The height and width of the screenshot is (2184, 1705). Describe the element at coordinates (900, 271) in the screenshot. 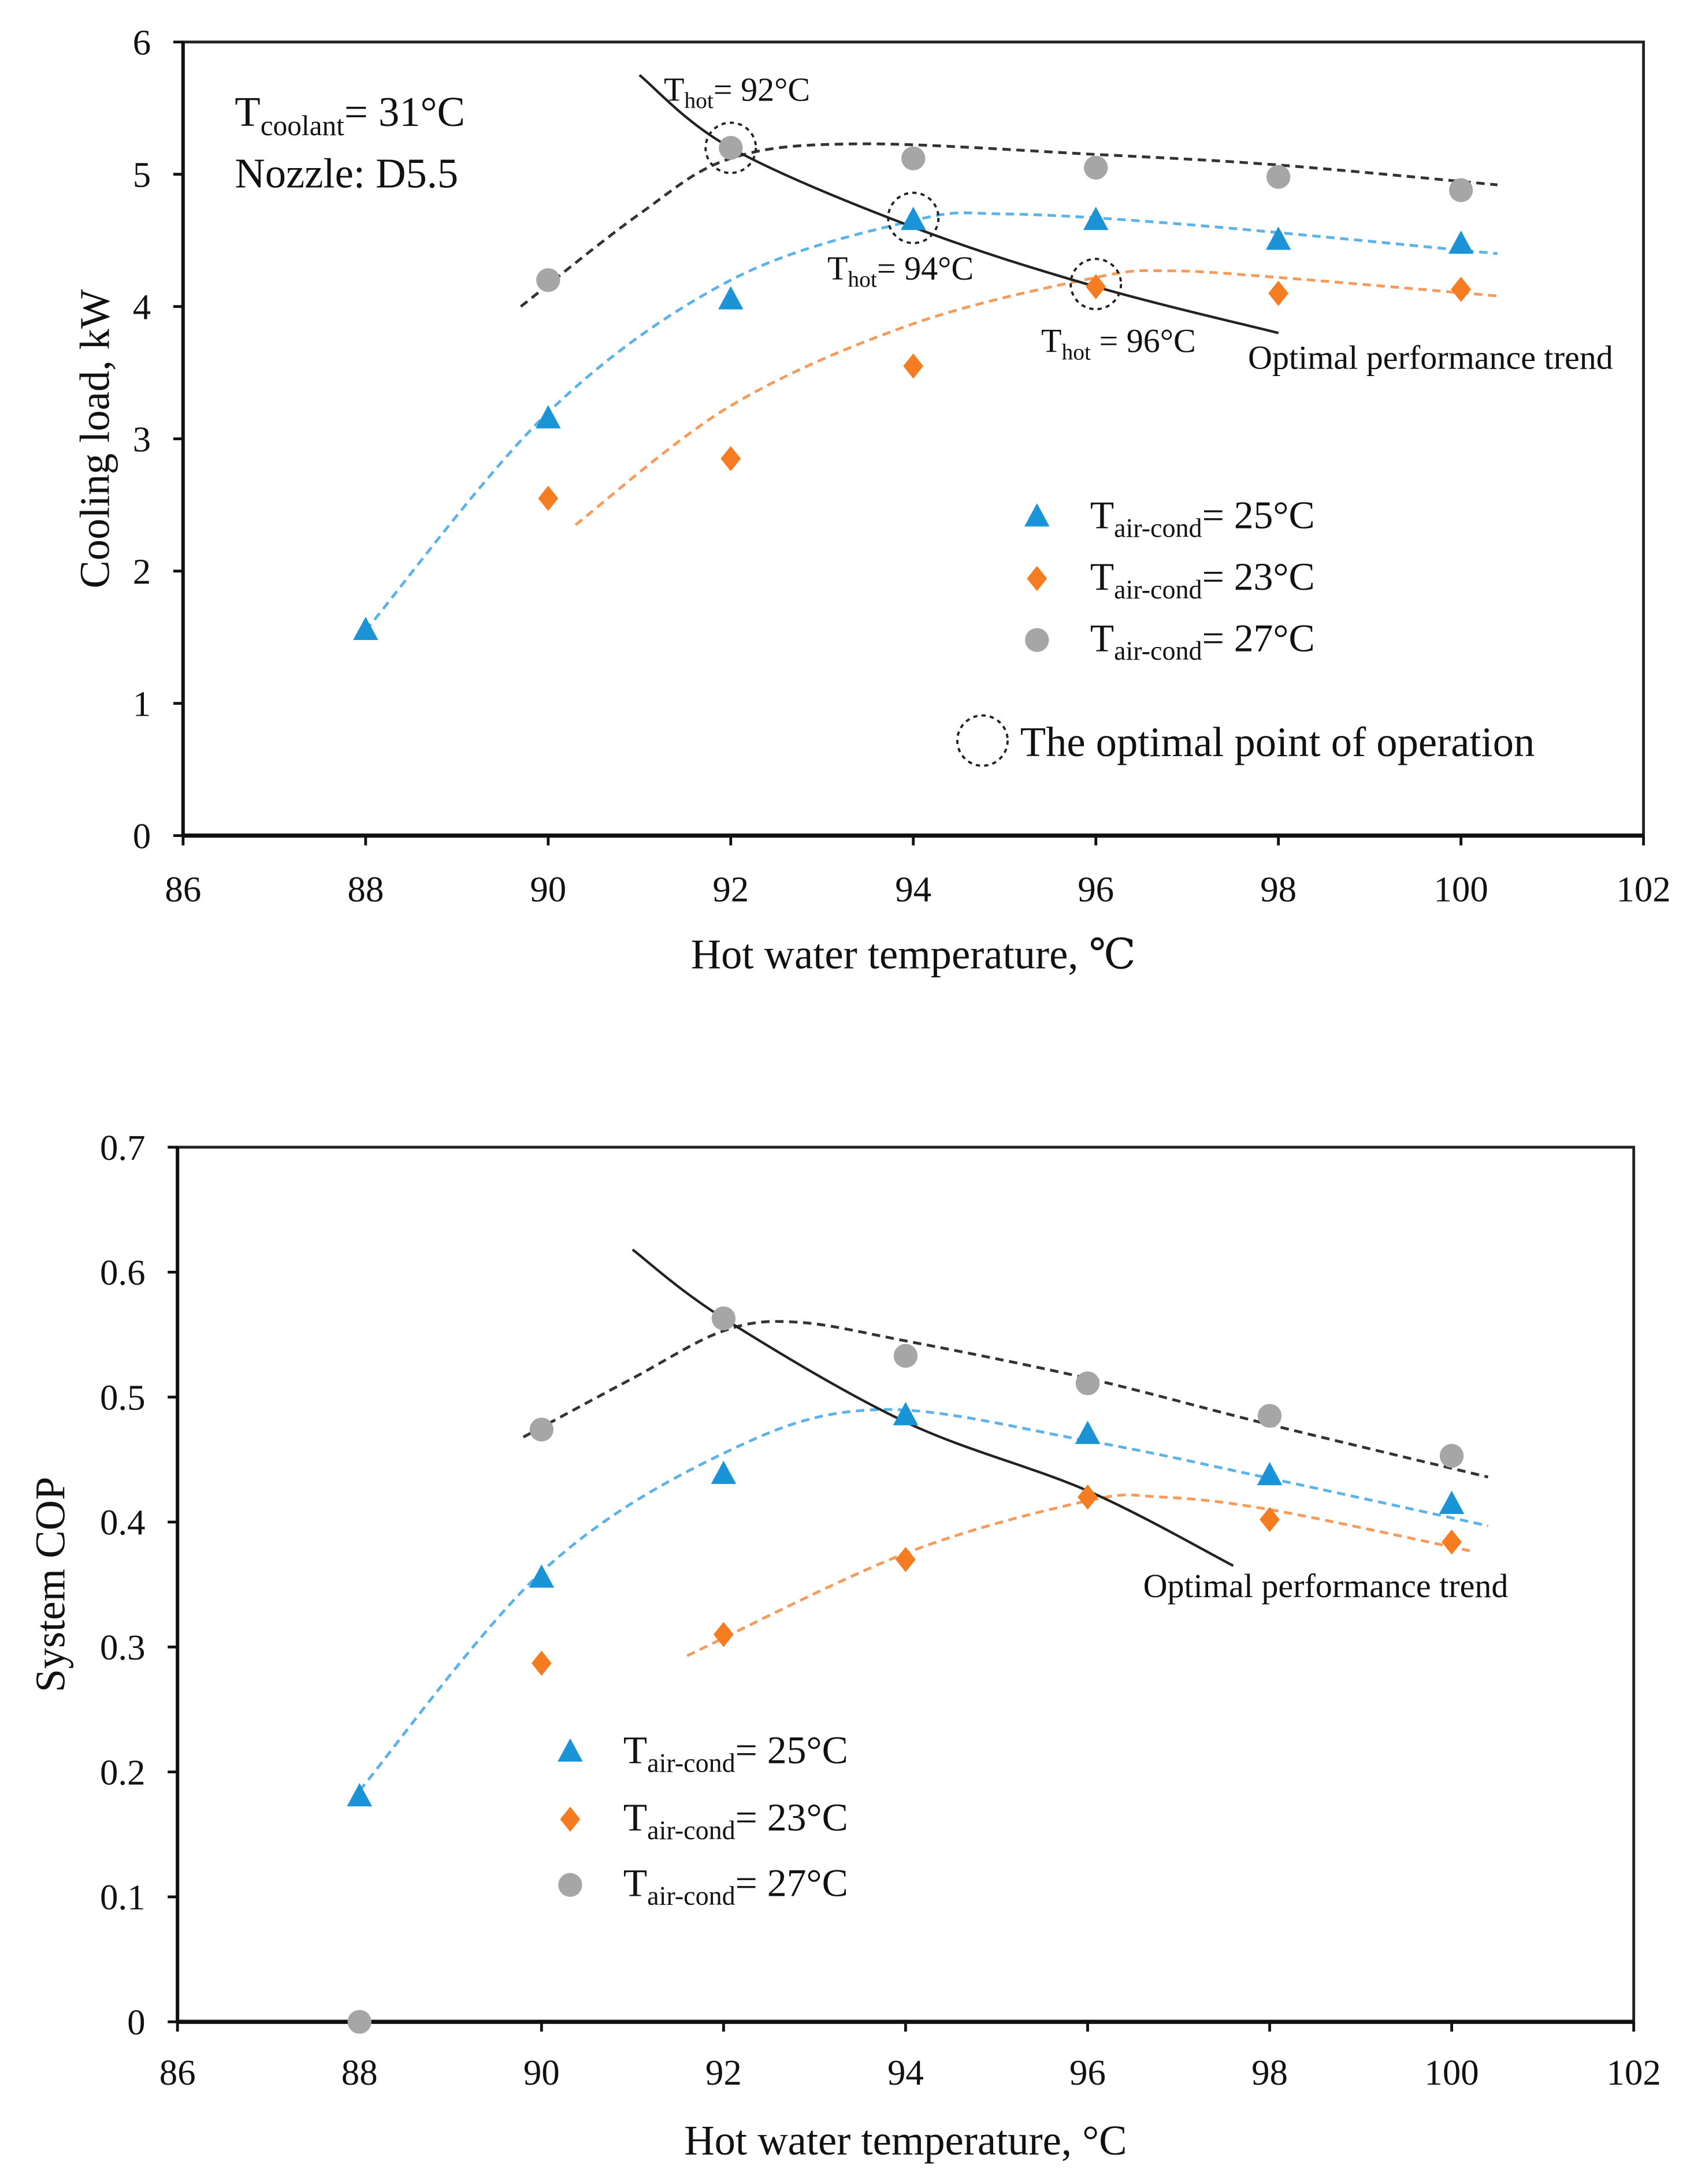

I see `thot-94-label: Thot= 94°C` at that location.